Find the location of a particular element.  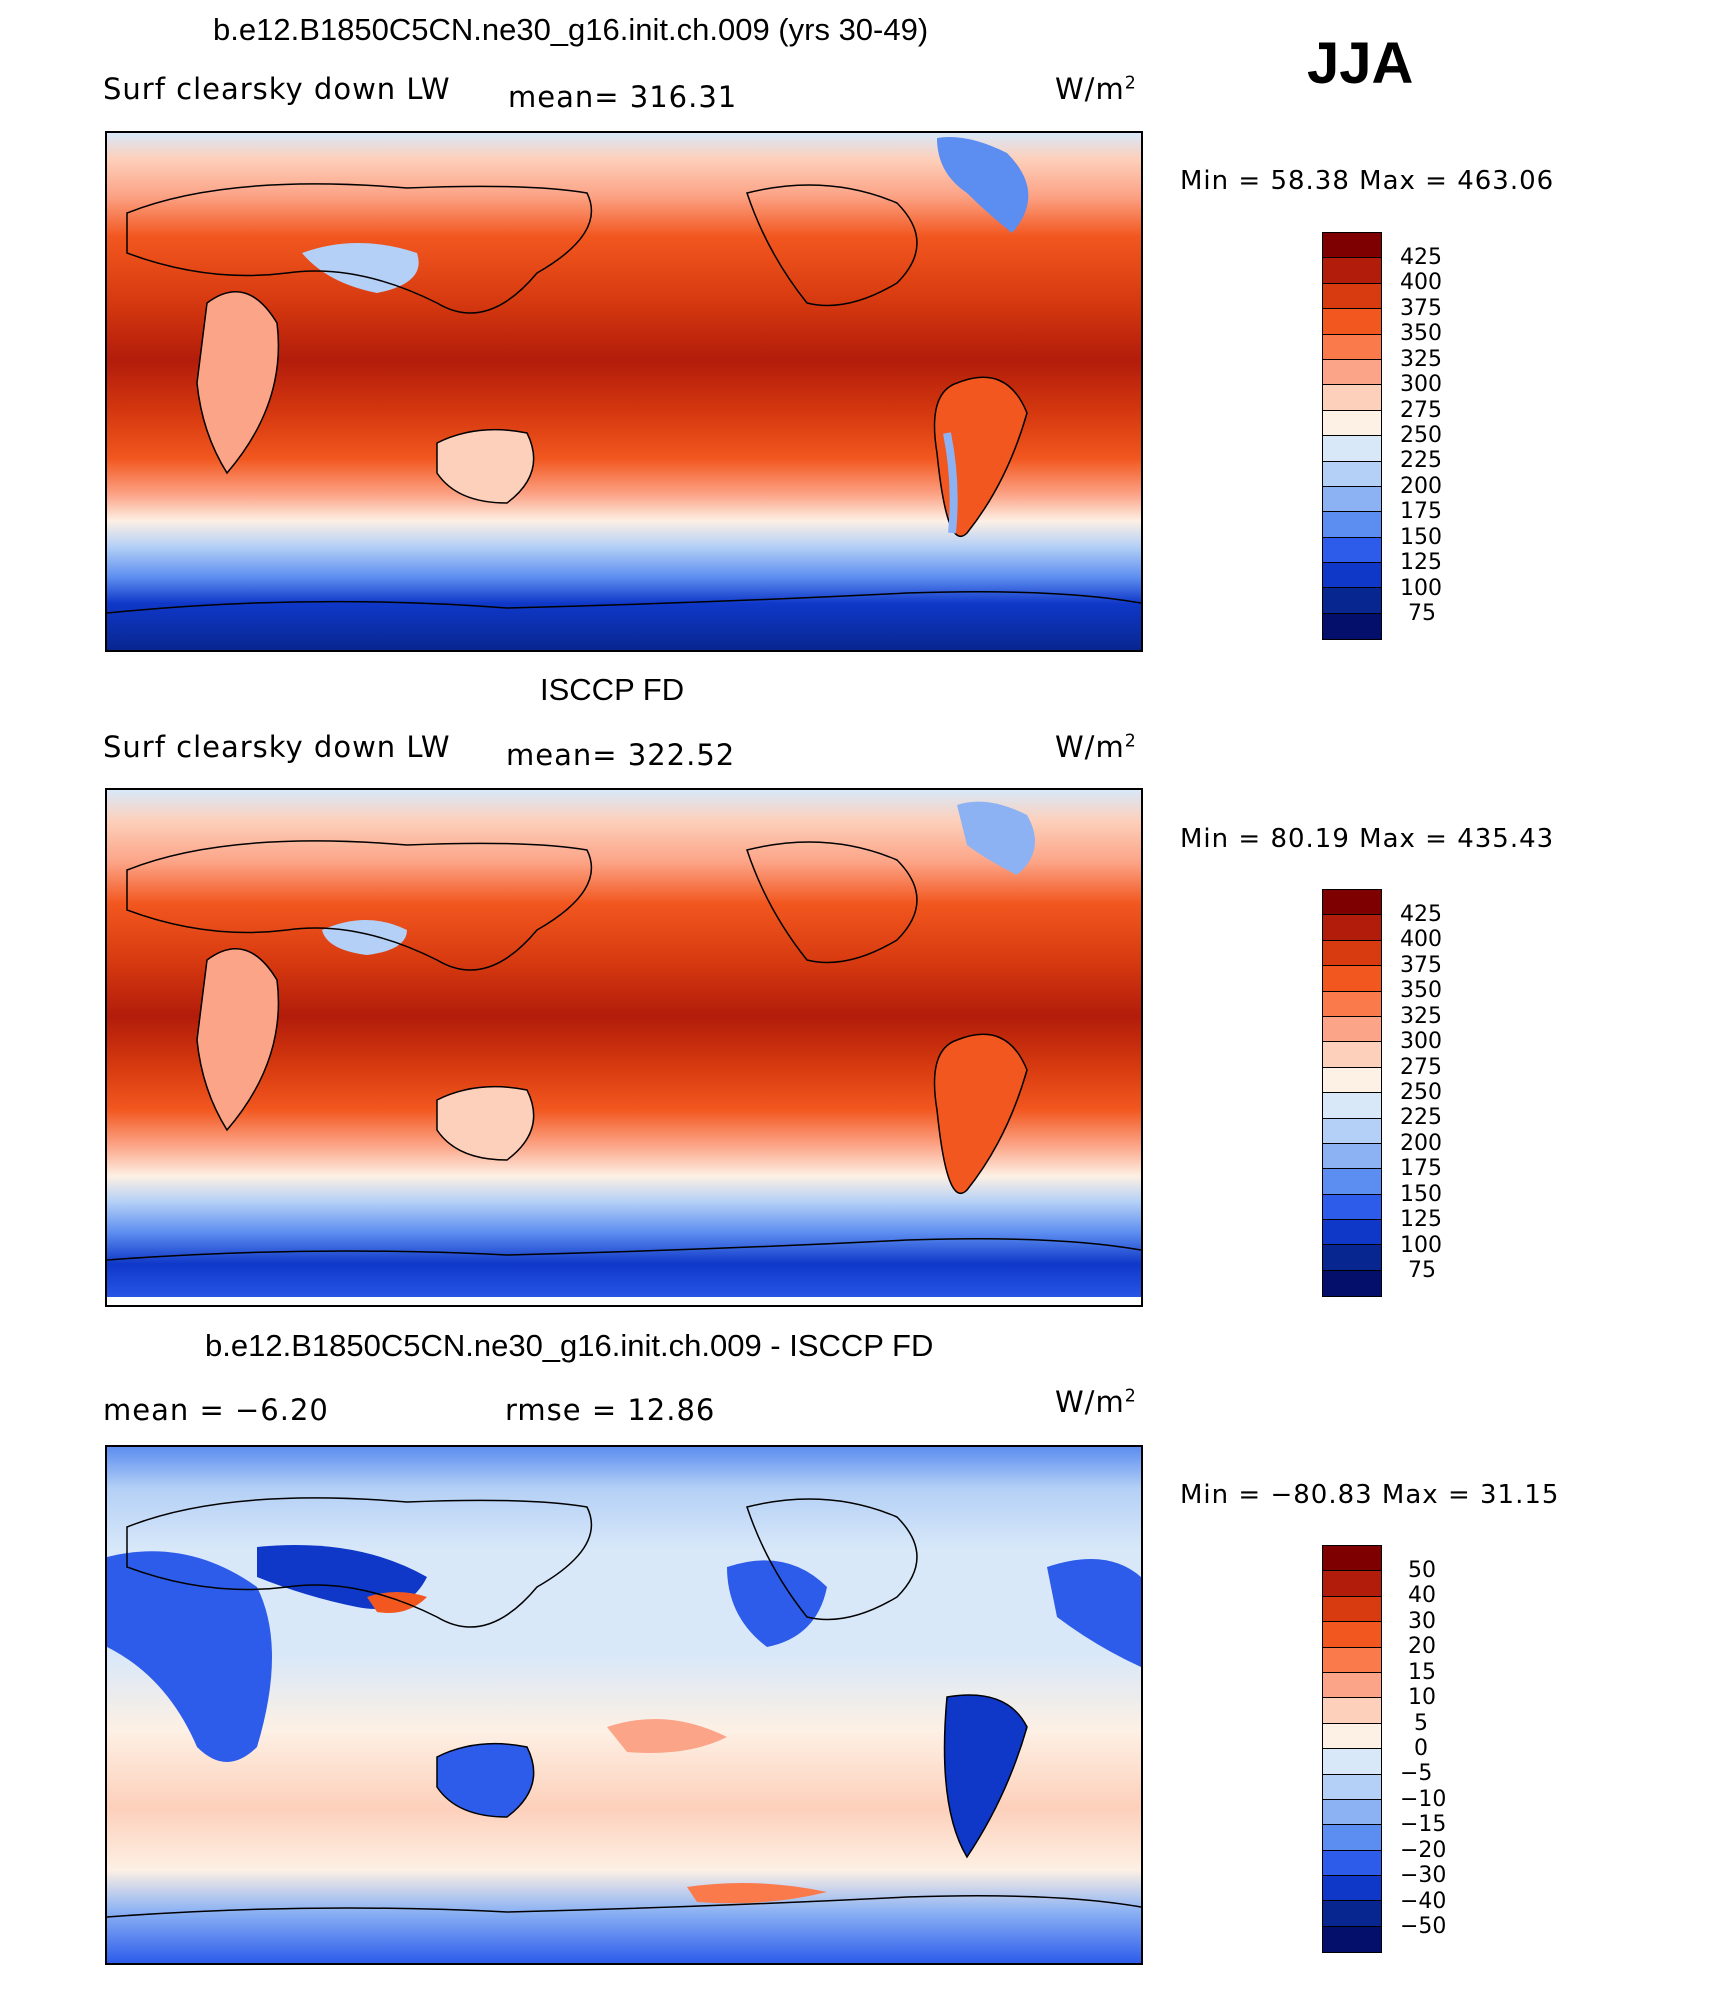

panel1-colorbar is located at coordinates (1352, 436).